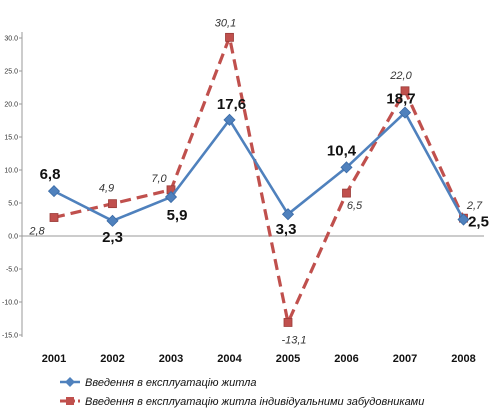 Image resolution: width=496 pixels, height=417 pixels. Describe the element at coordinates (170, 383) in the screenshot. I see `legend-label-housing: Введення в експлуатацію житла` at that location.